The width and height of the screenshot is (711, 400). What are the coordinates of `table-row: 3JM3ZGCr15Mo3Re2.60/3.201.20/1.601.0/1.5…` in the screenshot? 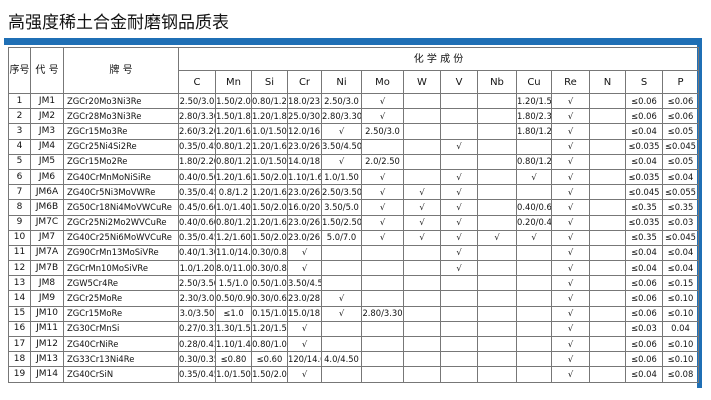 It's located at (354, 131).